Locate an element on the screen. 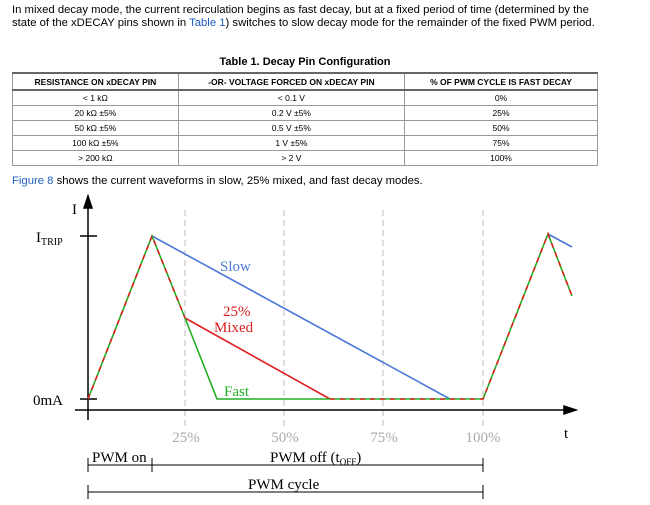  table-row: < 1 kΩ < 0.1 V 0% is located at coordinates (305, 97).